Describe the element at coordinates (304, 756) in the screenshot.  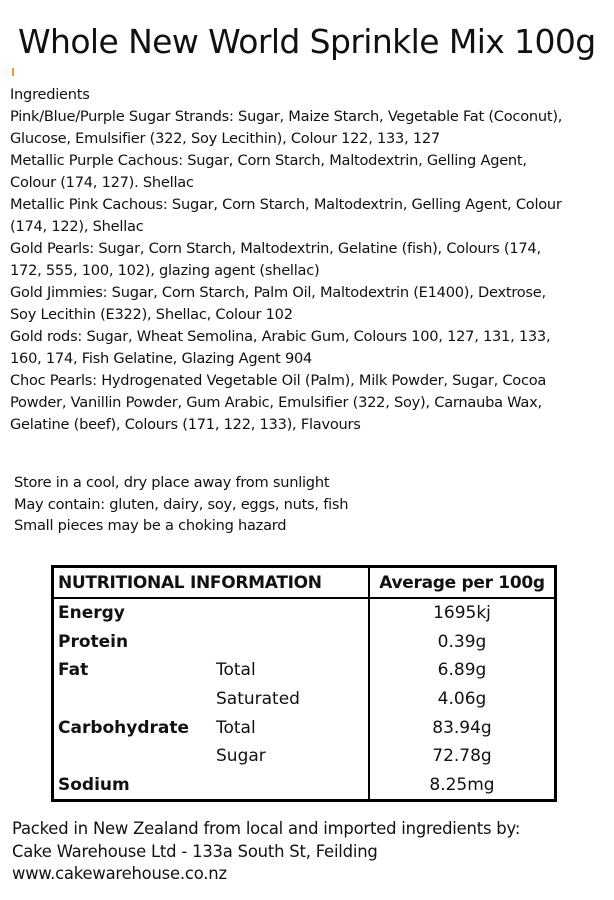
I see `nutrition-row: Sugar 72.78g` at that location.